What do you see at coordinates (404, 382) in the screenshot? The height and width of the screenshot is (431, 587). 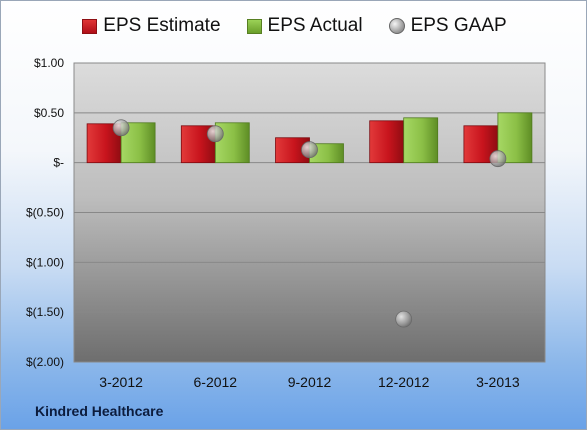 I see `x-tick-label: 12-2012` at bounding box center [404, 382].